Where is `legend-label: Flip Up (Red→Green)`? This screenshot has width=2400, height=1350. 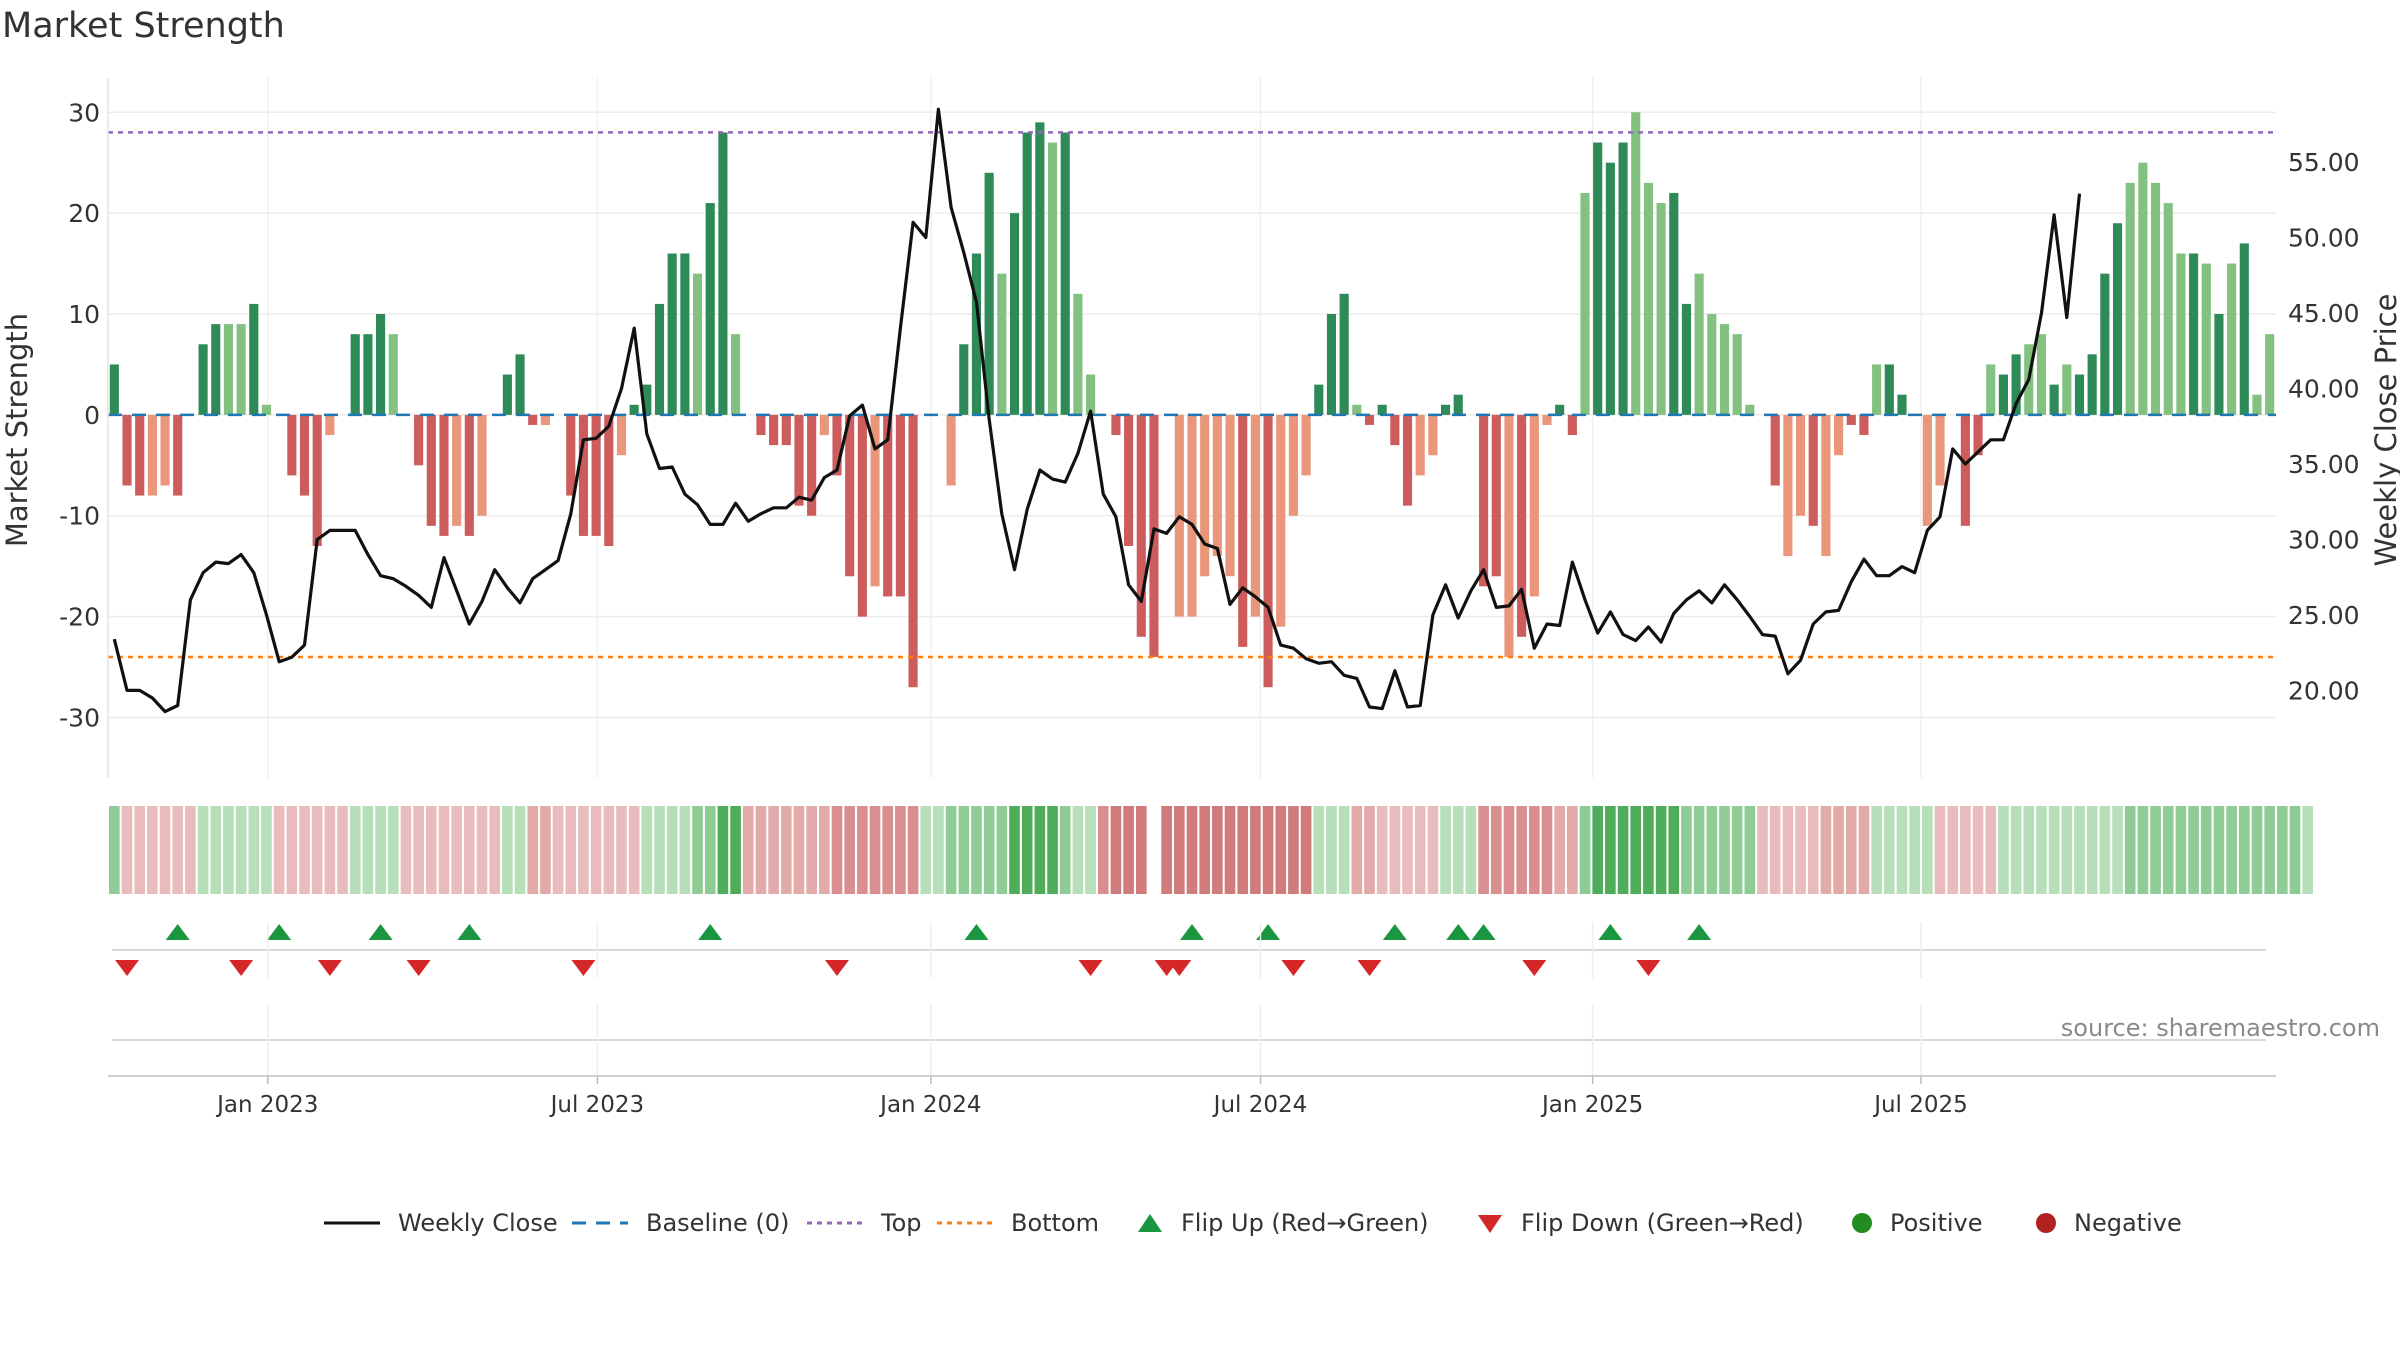 legend-label: Flip Up (Red→Green) is located at coordinates (1305, 1223).